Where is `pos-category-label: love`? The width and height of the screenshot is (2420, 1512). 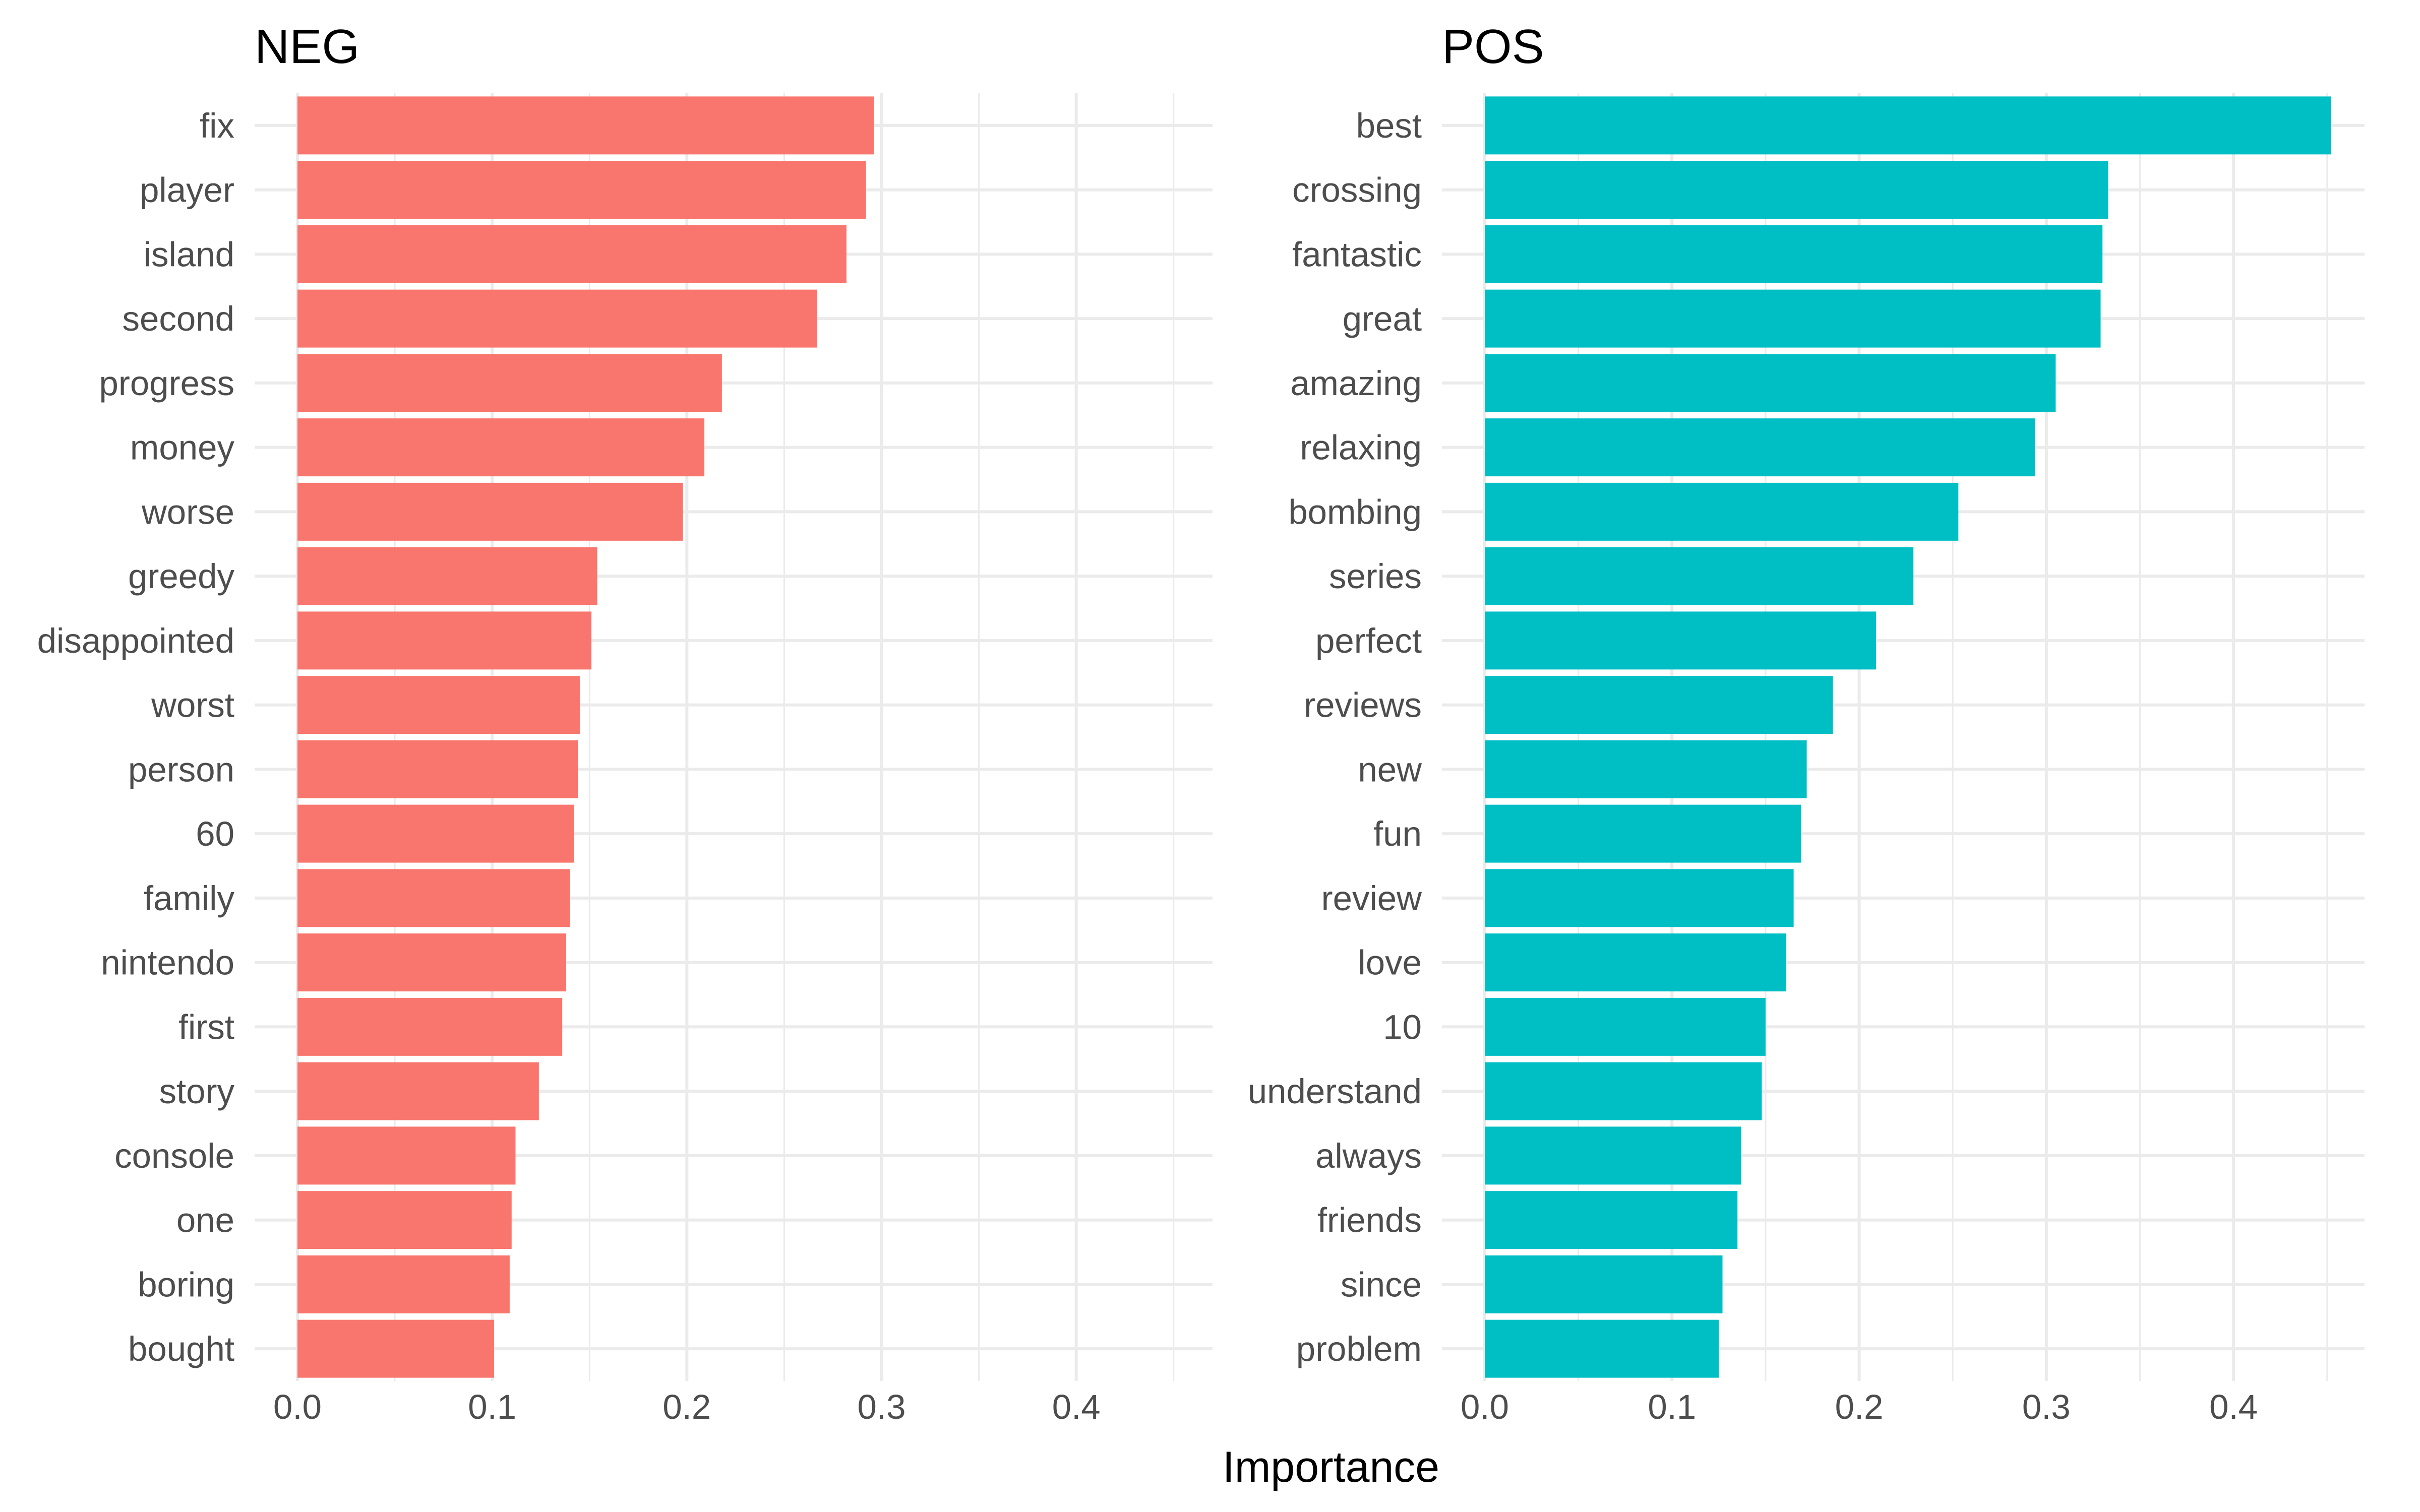 pos-category-label: love is located at coordinates (1390, 962).